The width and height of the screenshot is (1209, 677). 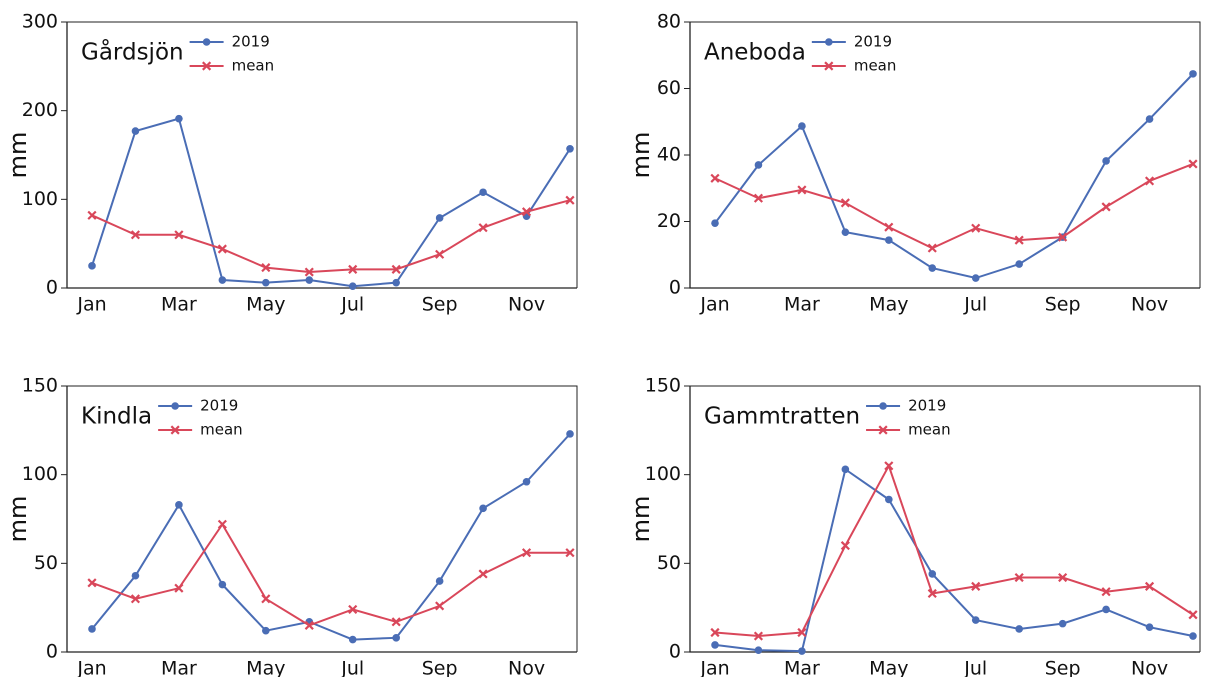 What do you see at coordinates (132, 52) in the screenshot?
I see `panel-title: Gårdsjön` at bounding box center [132, 52].